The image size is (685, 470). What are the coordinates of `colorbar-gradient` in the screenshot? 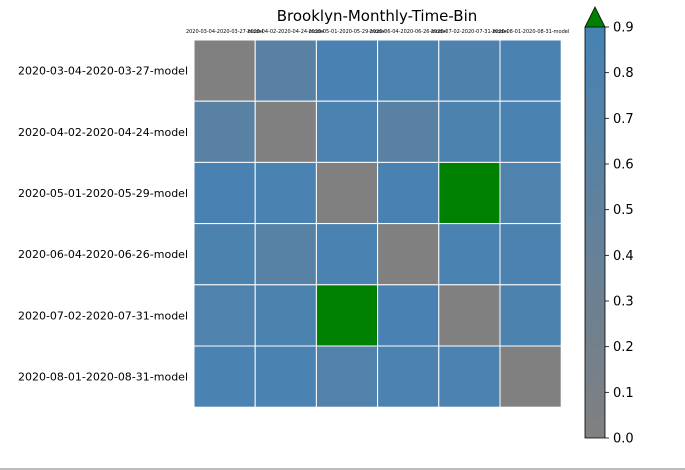 It's located at (595, 232).